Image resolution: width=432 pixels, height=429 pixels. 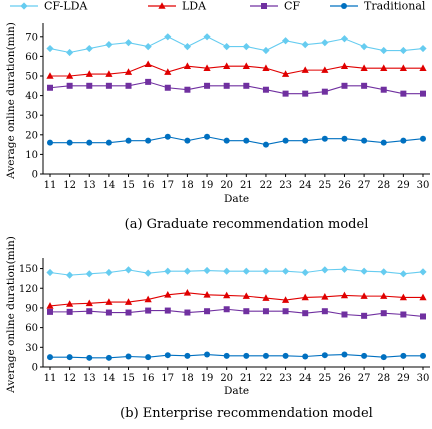 I want to click on x-tick-label: 23, so click(x=285, y=185).